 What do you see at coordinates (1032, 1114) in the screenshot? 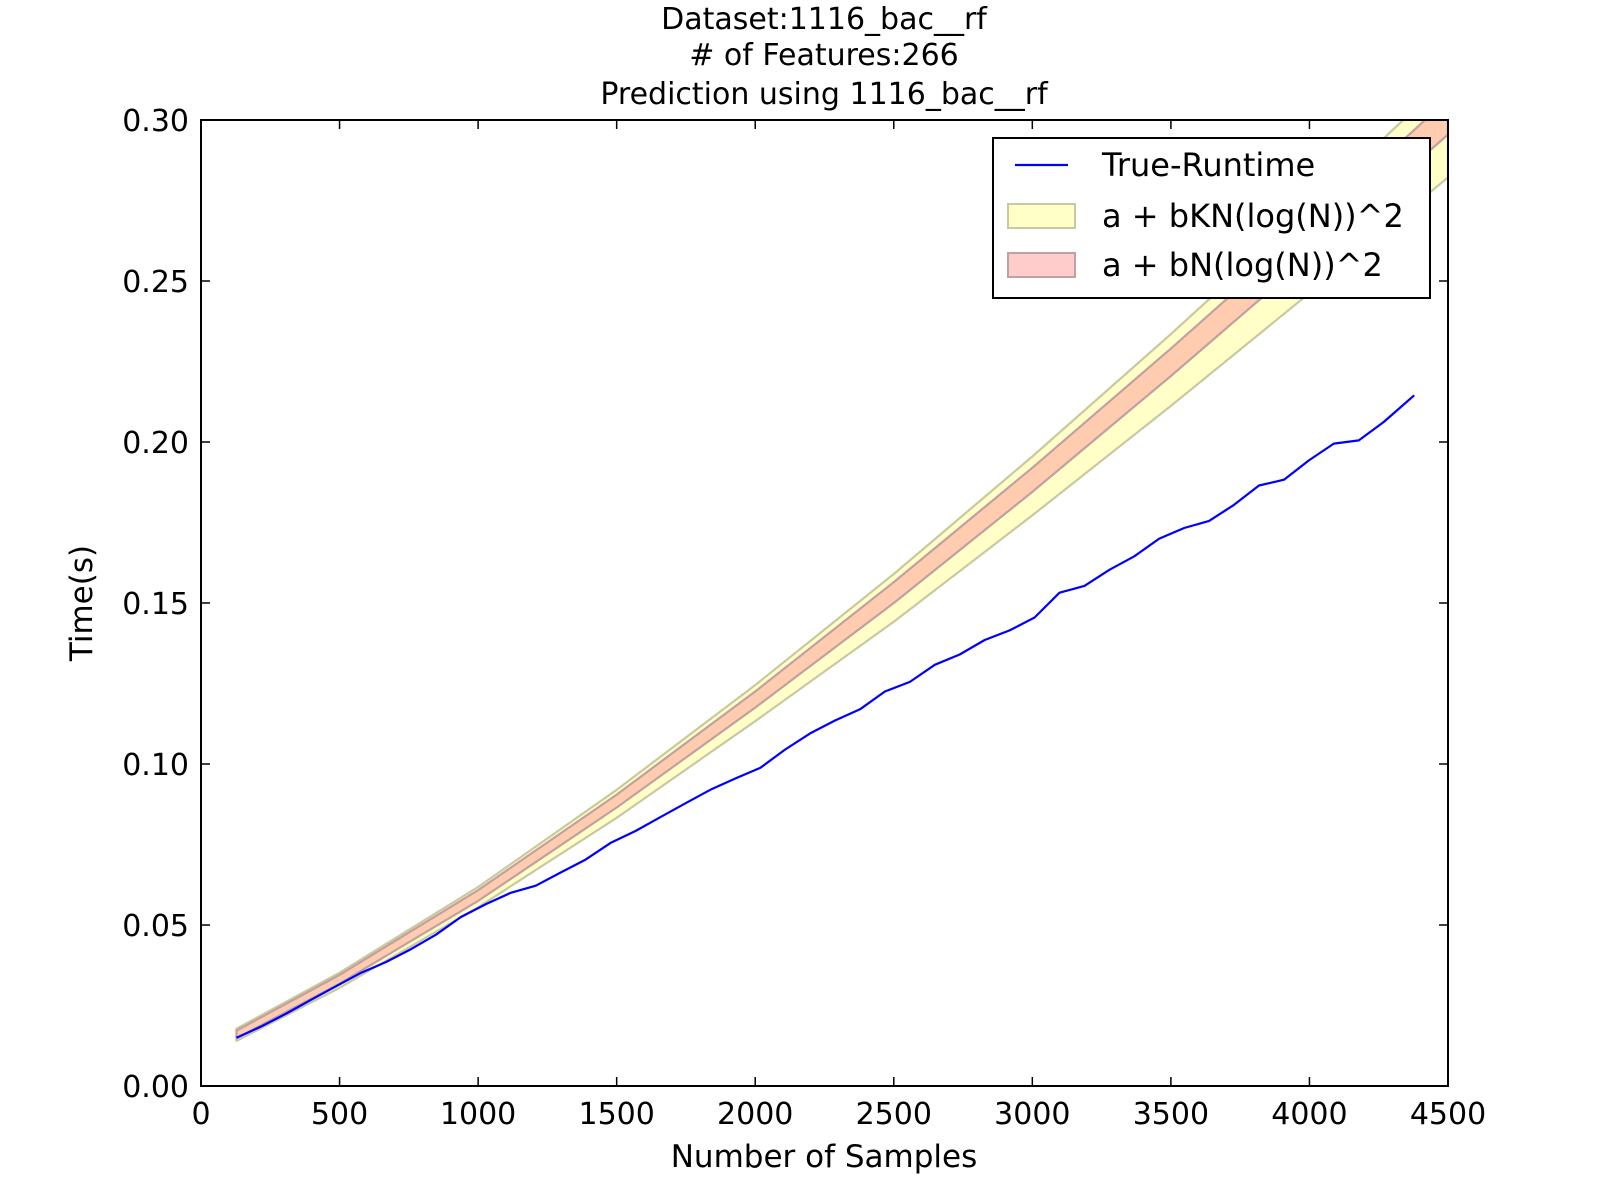
I see `x-tick-label: 3000` at bounding box center [1032, 1114].